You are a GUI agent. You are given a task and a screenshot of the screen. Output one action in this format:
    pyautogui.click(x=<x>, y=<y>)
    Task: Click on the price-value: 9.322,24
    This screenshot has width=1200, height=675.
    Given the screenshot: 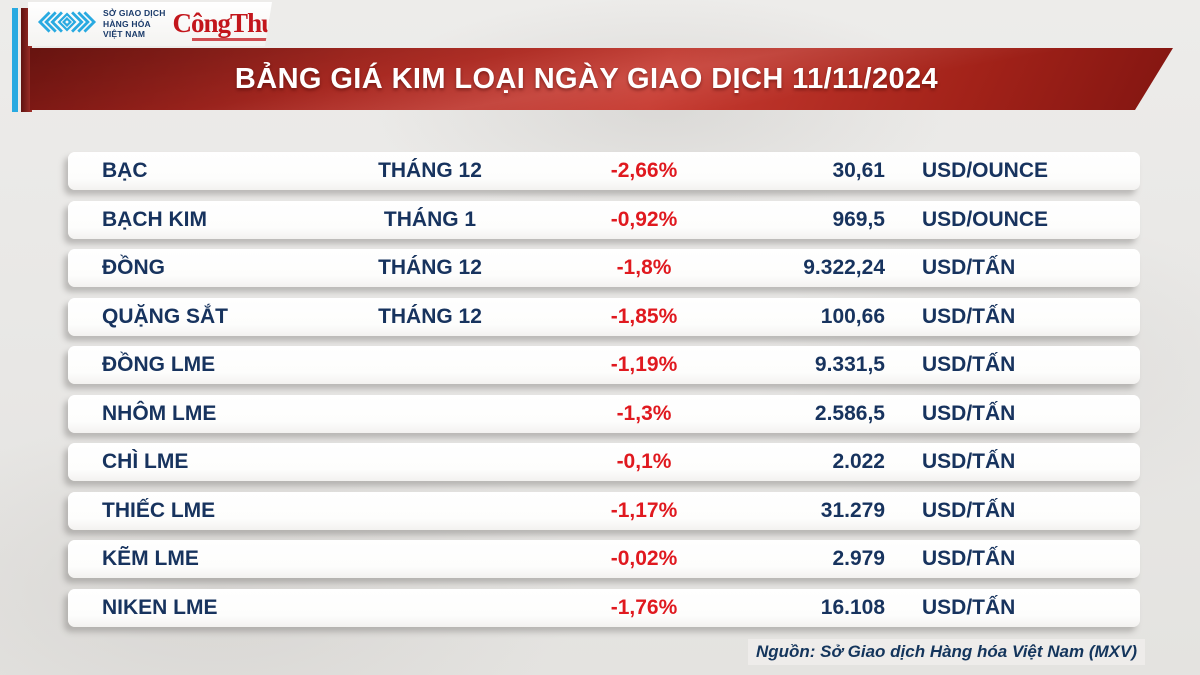 What is the action you would take?
    pyautogui.click(x=844, y=267)
    